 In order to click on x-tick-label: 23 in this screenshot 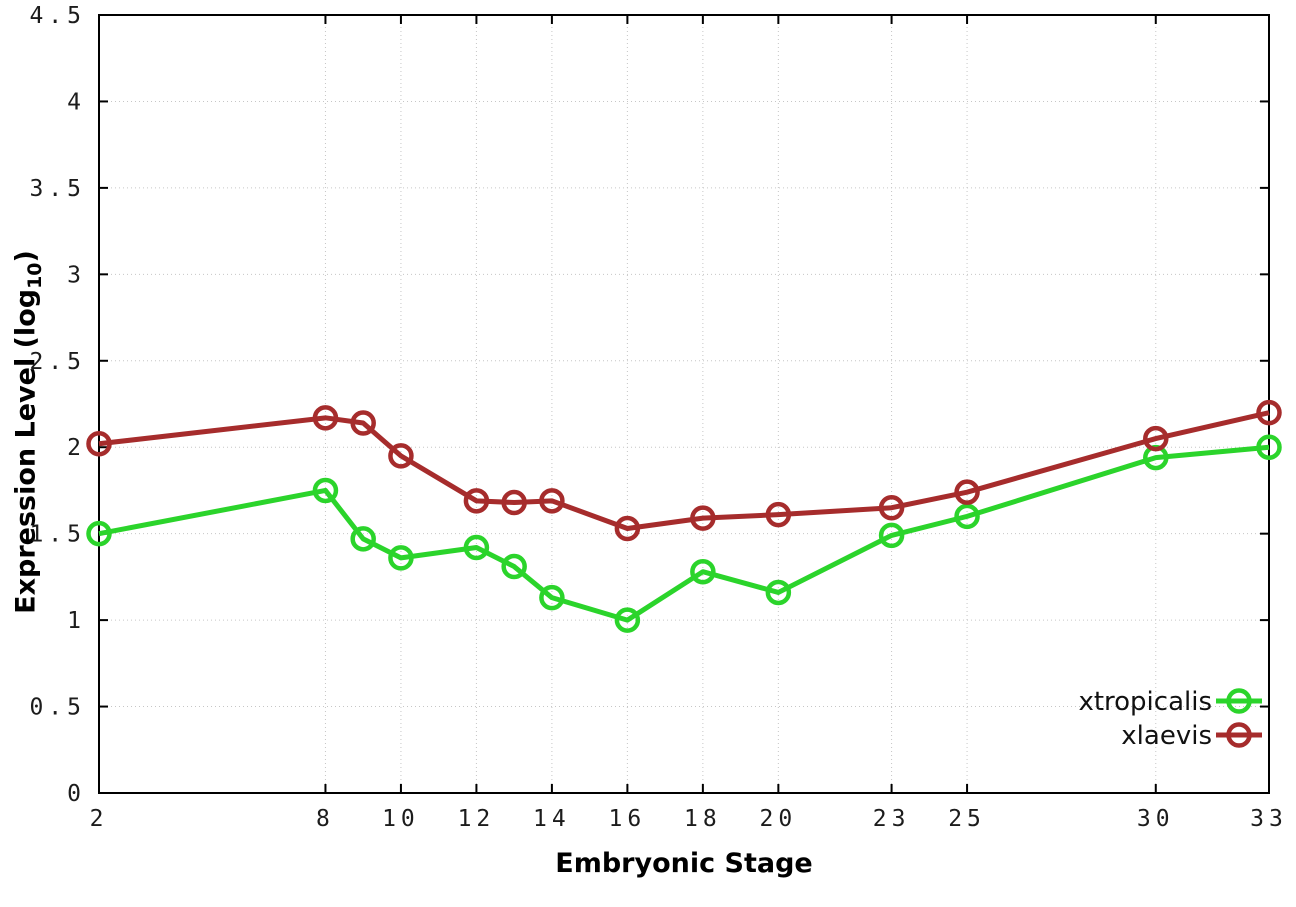, I will do `click(892, 819)`.